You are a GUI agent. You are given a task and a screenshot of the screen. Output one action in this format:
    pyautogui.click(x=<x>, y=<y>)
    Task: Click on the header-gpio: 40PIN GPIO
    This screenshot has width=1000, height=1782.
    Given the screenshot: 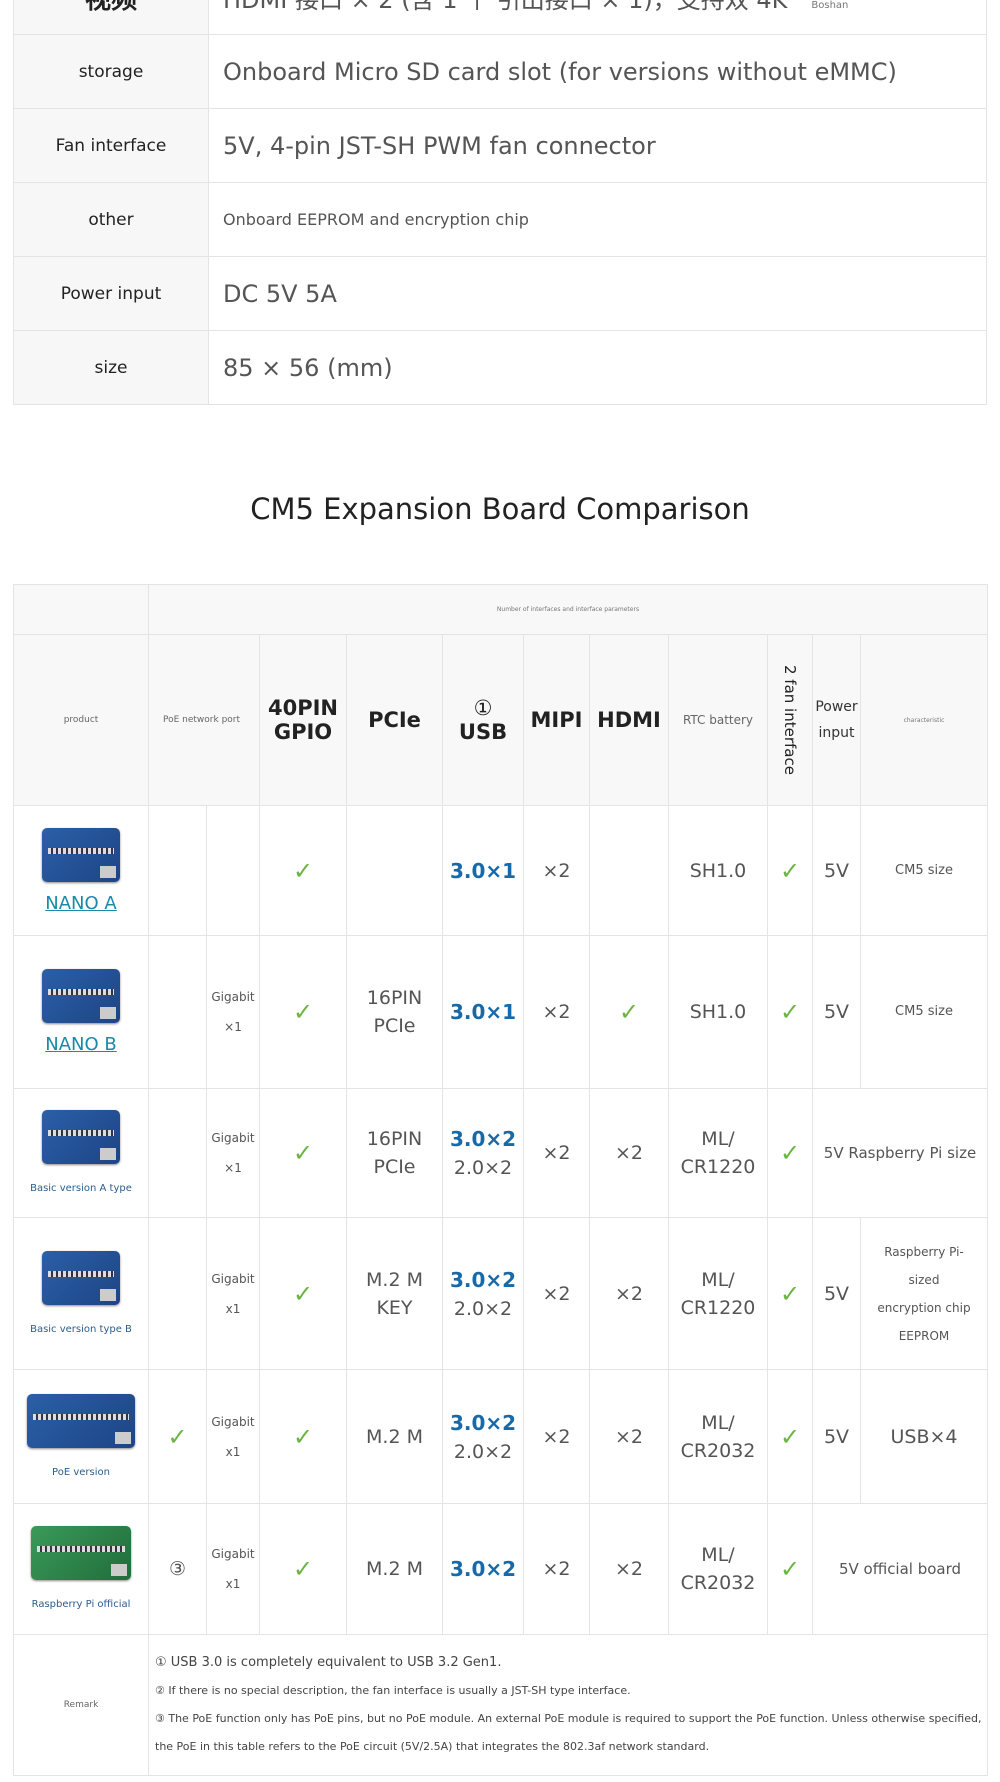 What is the action you would take?
    pyautogui.click(x=303, y=720)
    